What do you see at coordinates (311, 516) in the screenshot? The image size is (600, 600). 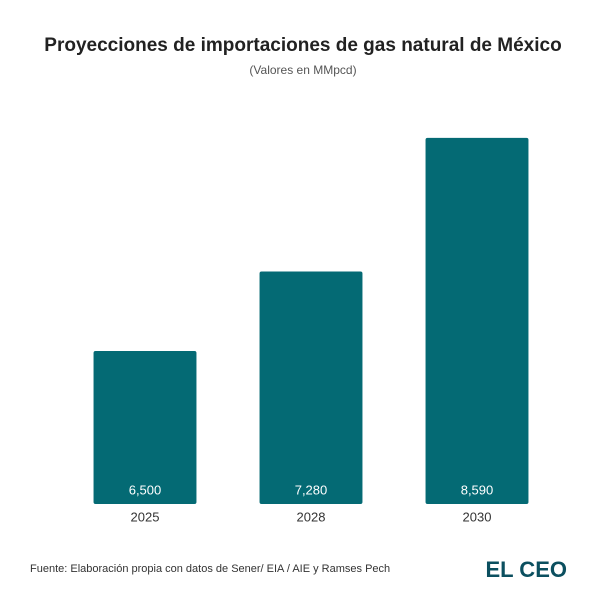 I see `x-tick-label: 2028` at bounding box center [311, 516].